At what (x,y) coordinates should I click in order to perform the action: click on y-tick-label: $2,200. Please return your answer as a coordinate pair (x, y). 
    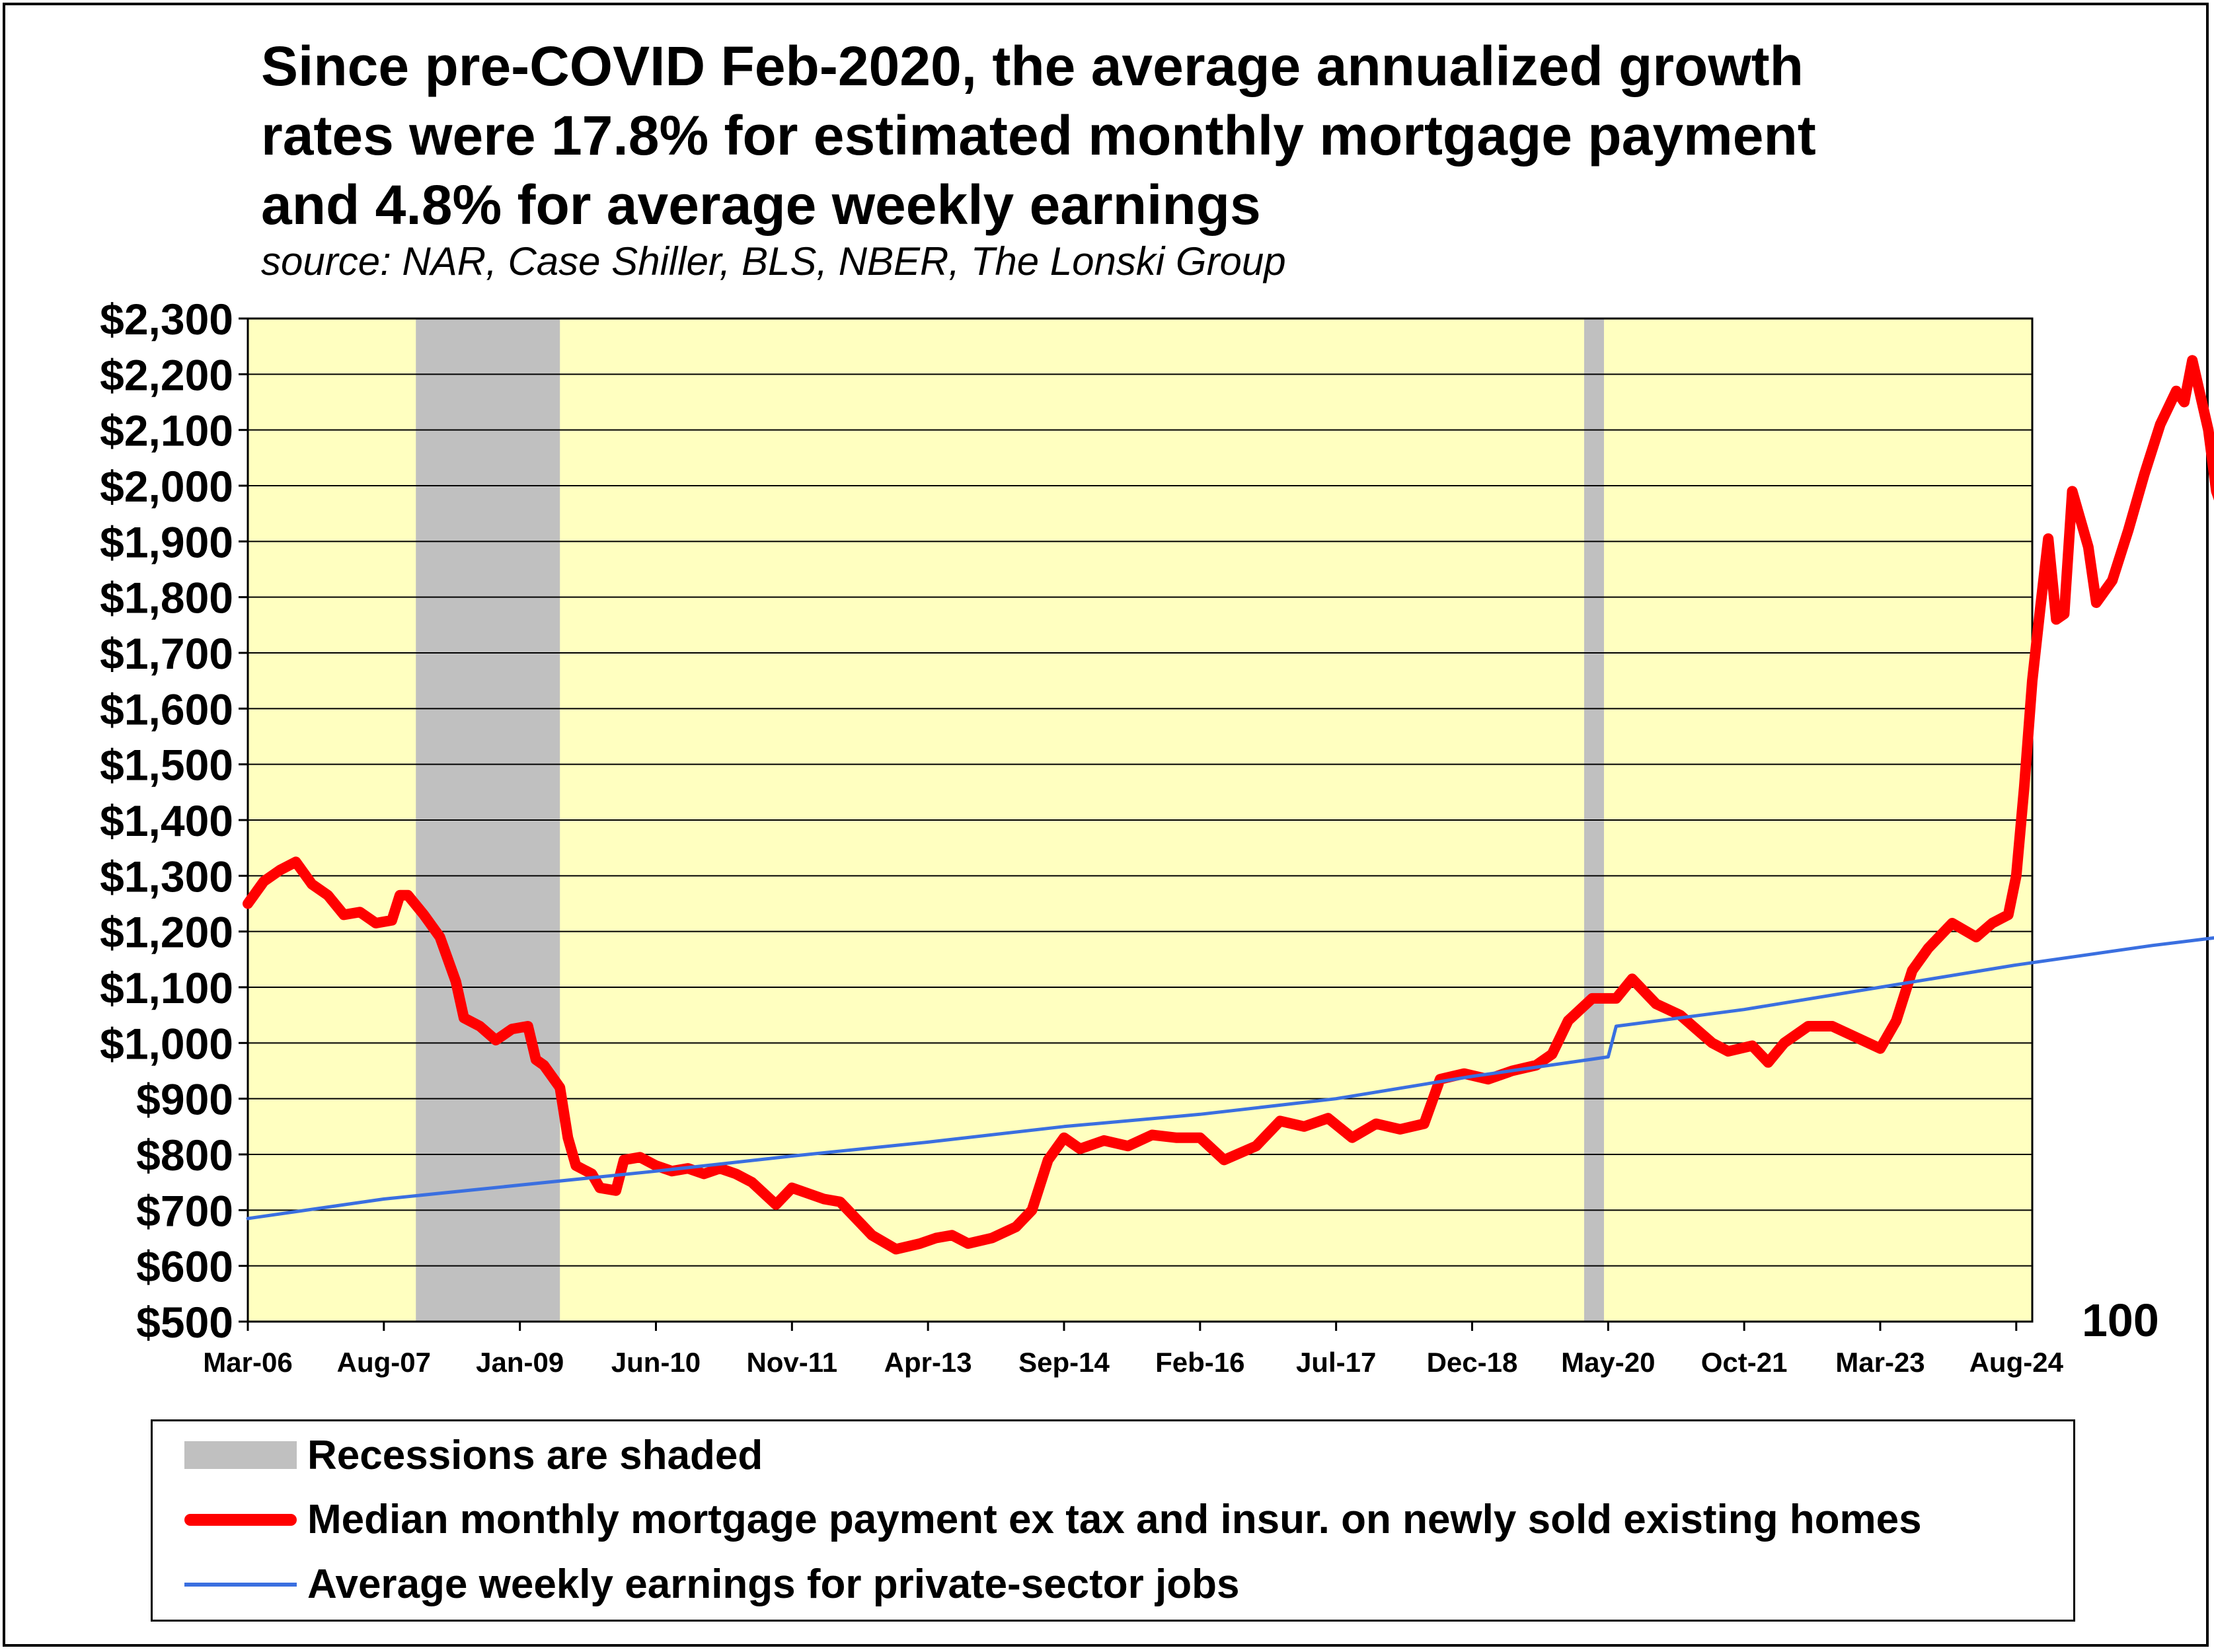
    Looking at the image, I should click on (166, 374).